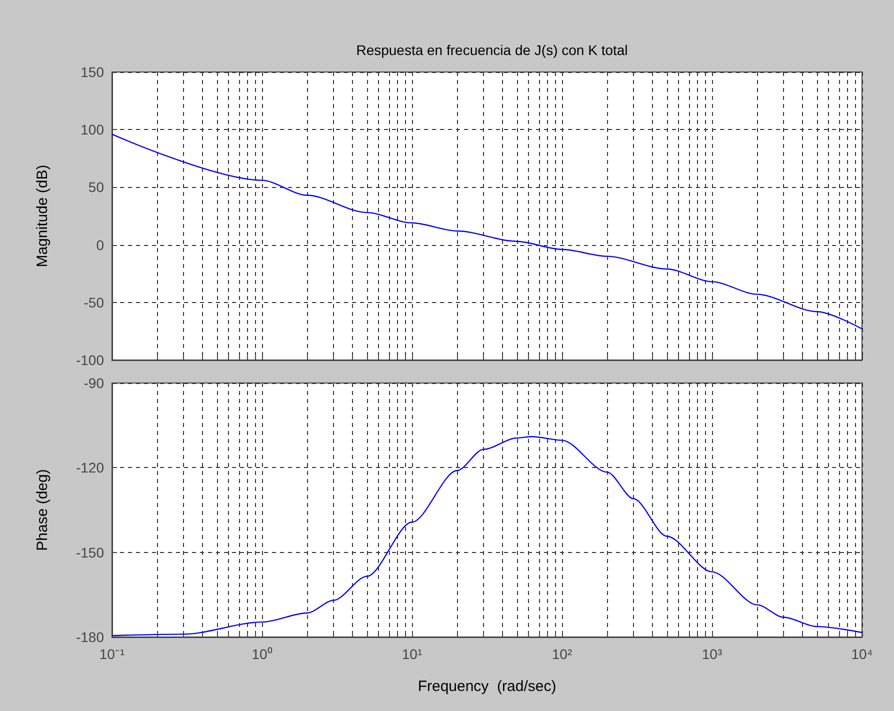  What do you see at coordinates (90, 552) in the screenshot?
I see `y-tick-label: -150` at bounding box center [90, 552].